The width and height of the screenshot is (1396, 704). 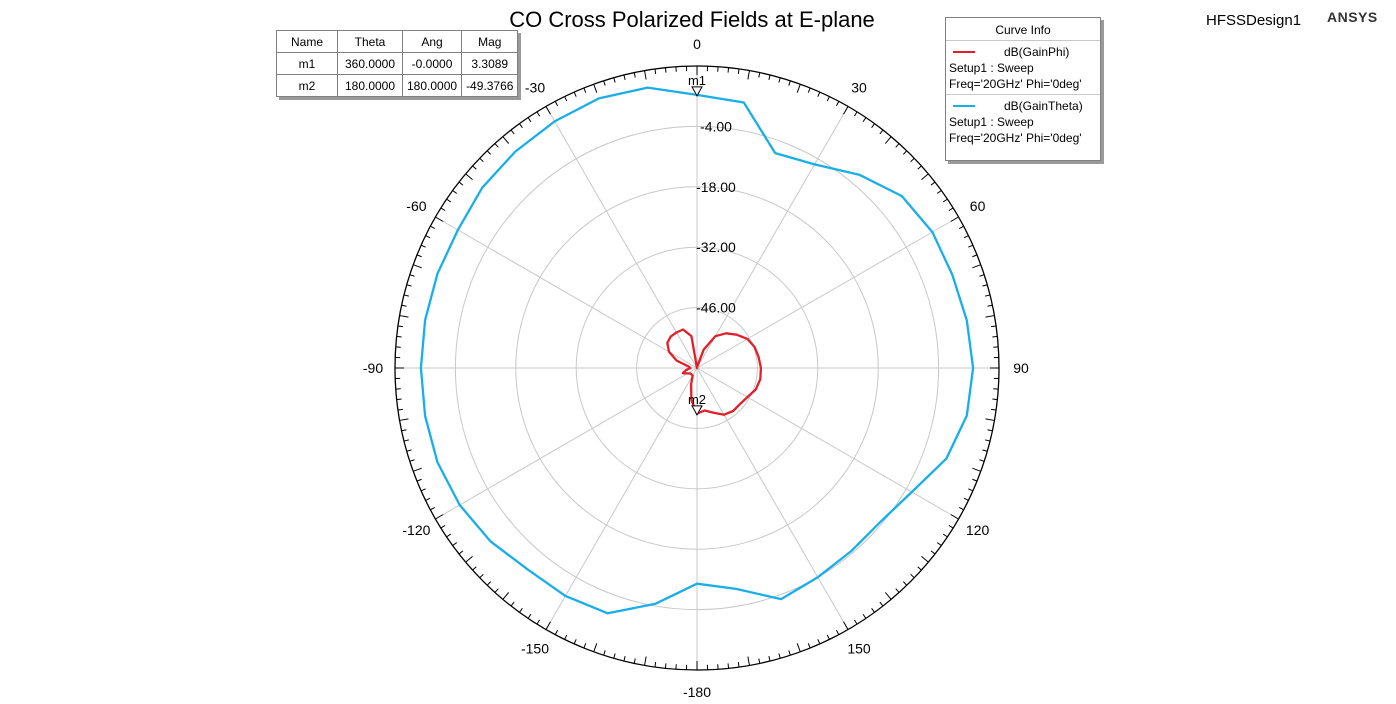 I want to click on radial-tick-label: -18.00, so click(x=716, y=187).